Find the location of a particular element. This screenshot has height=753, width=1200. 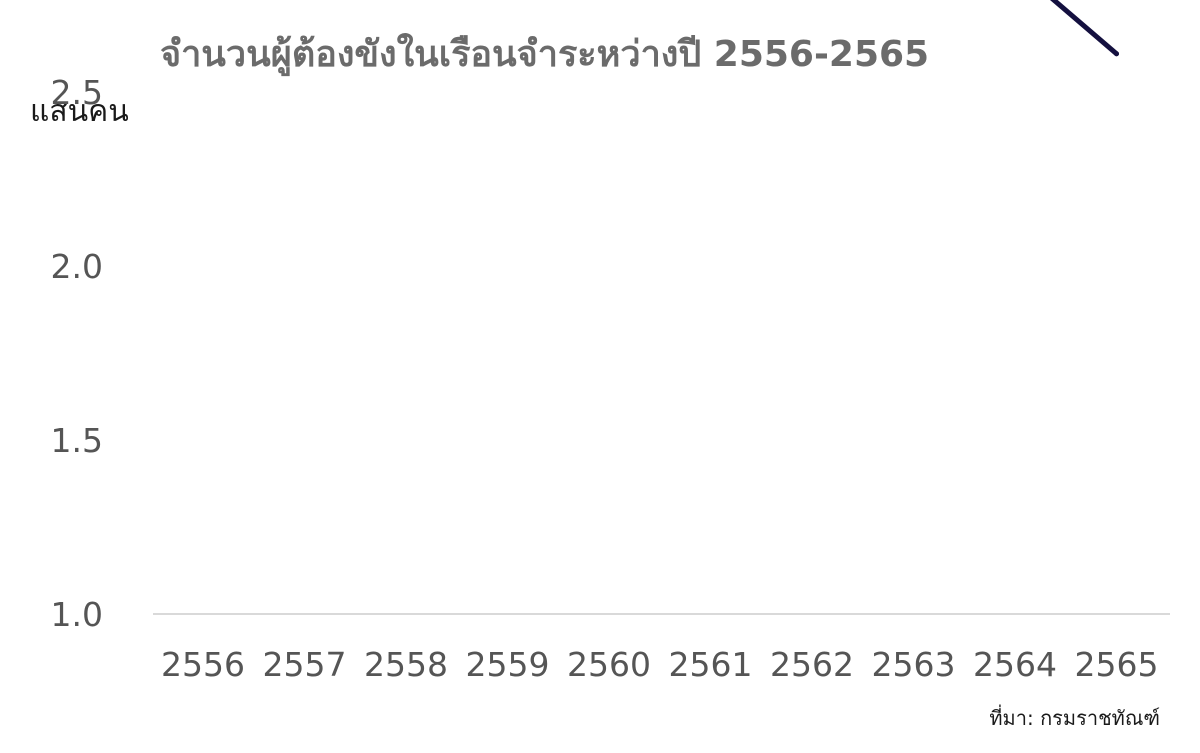

source-note: ที่มา: กรมราชทัณฑ์ is located at coordinates (1074, 717).